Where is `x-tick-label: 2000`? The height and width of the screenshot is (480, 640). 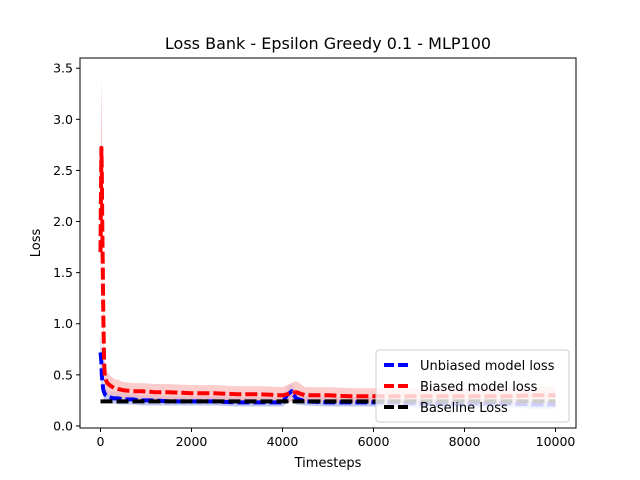 x-tick-label: 2000 is located at coordinates (192, 441).